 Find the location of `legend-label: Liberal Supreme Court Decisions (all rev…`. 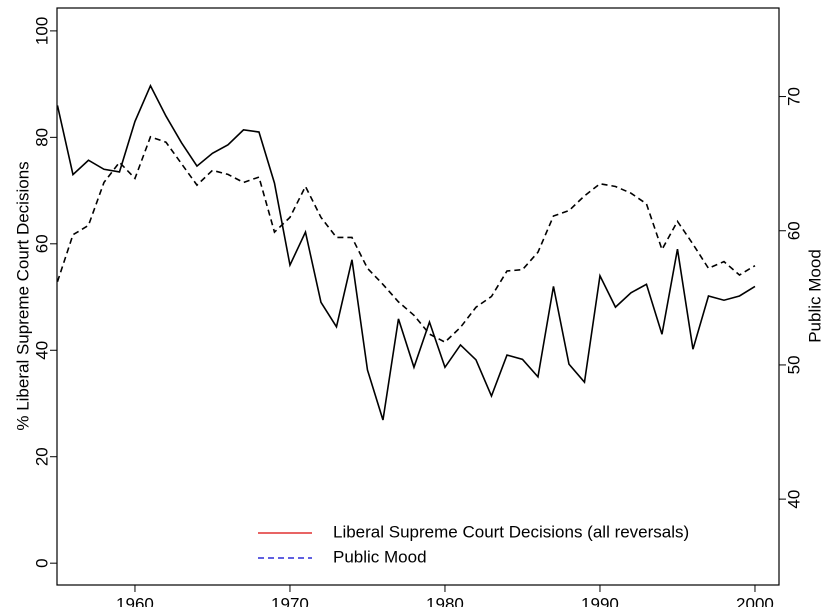

legend-label: Liberal Supreme Court Decisions (all rev… is located at coordinates (511, 531).